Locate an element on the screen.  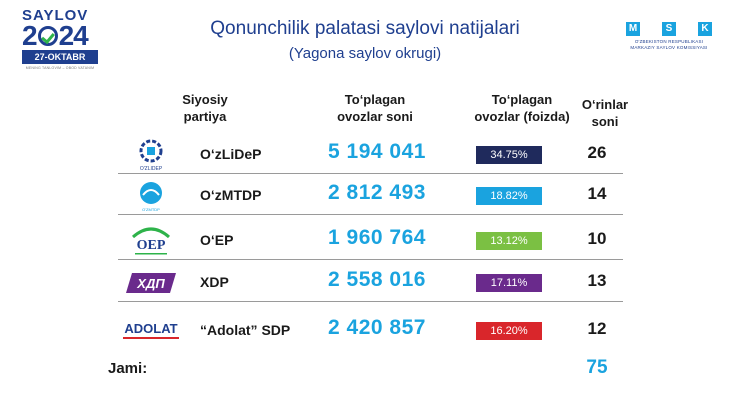
total-label: Jami: is located at coordinates (128, 368).